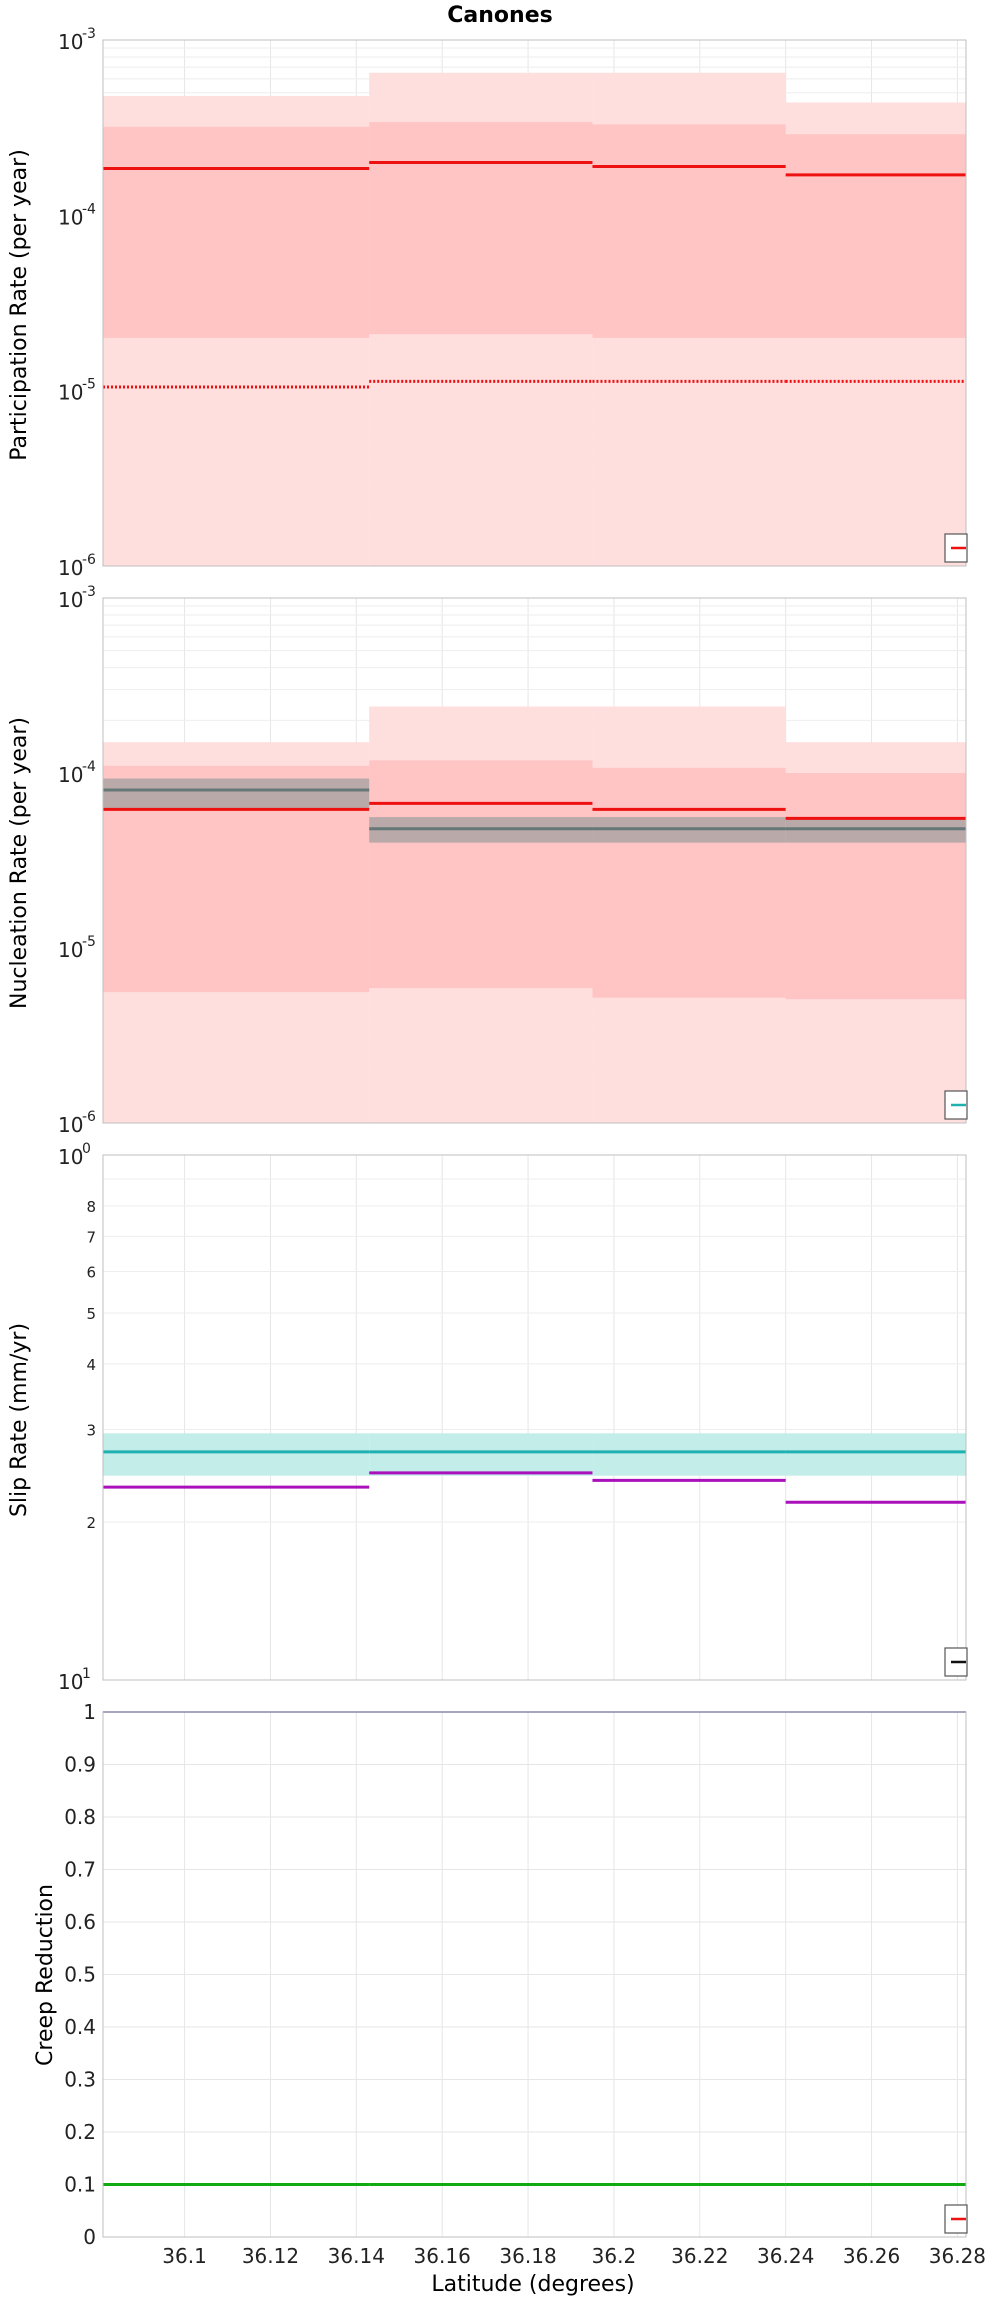 The image size is (1000, 2300). What do you see at coordinates (270, 2256) in the screenshot?
I see `x-tick-label: 36.12` at bounding box center [270, 2256].